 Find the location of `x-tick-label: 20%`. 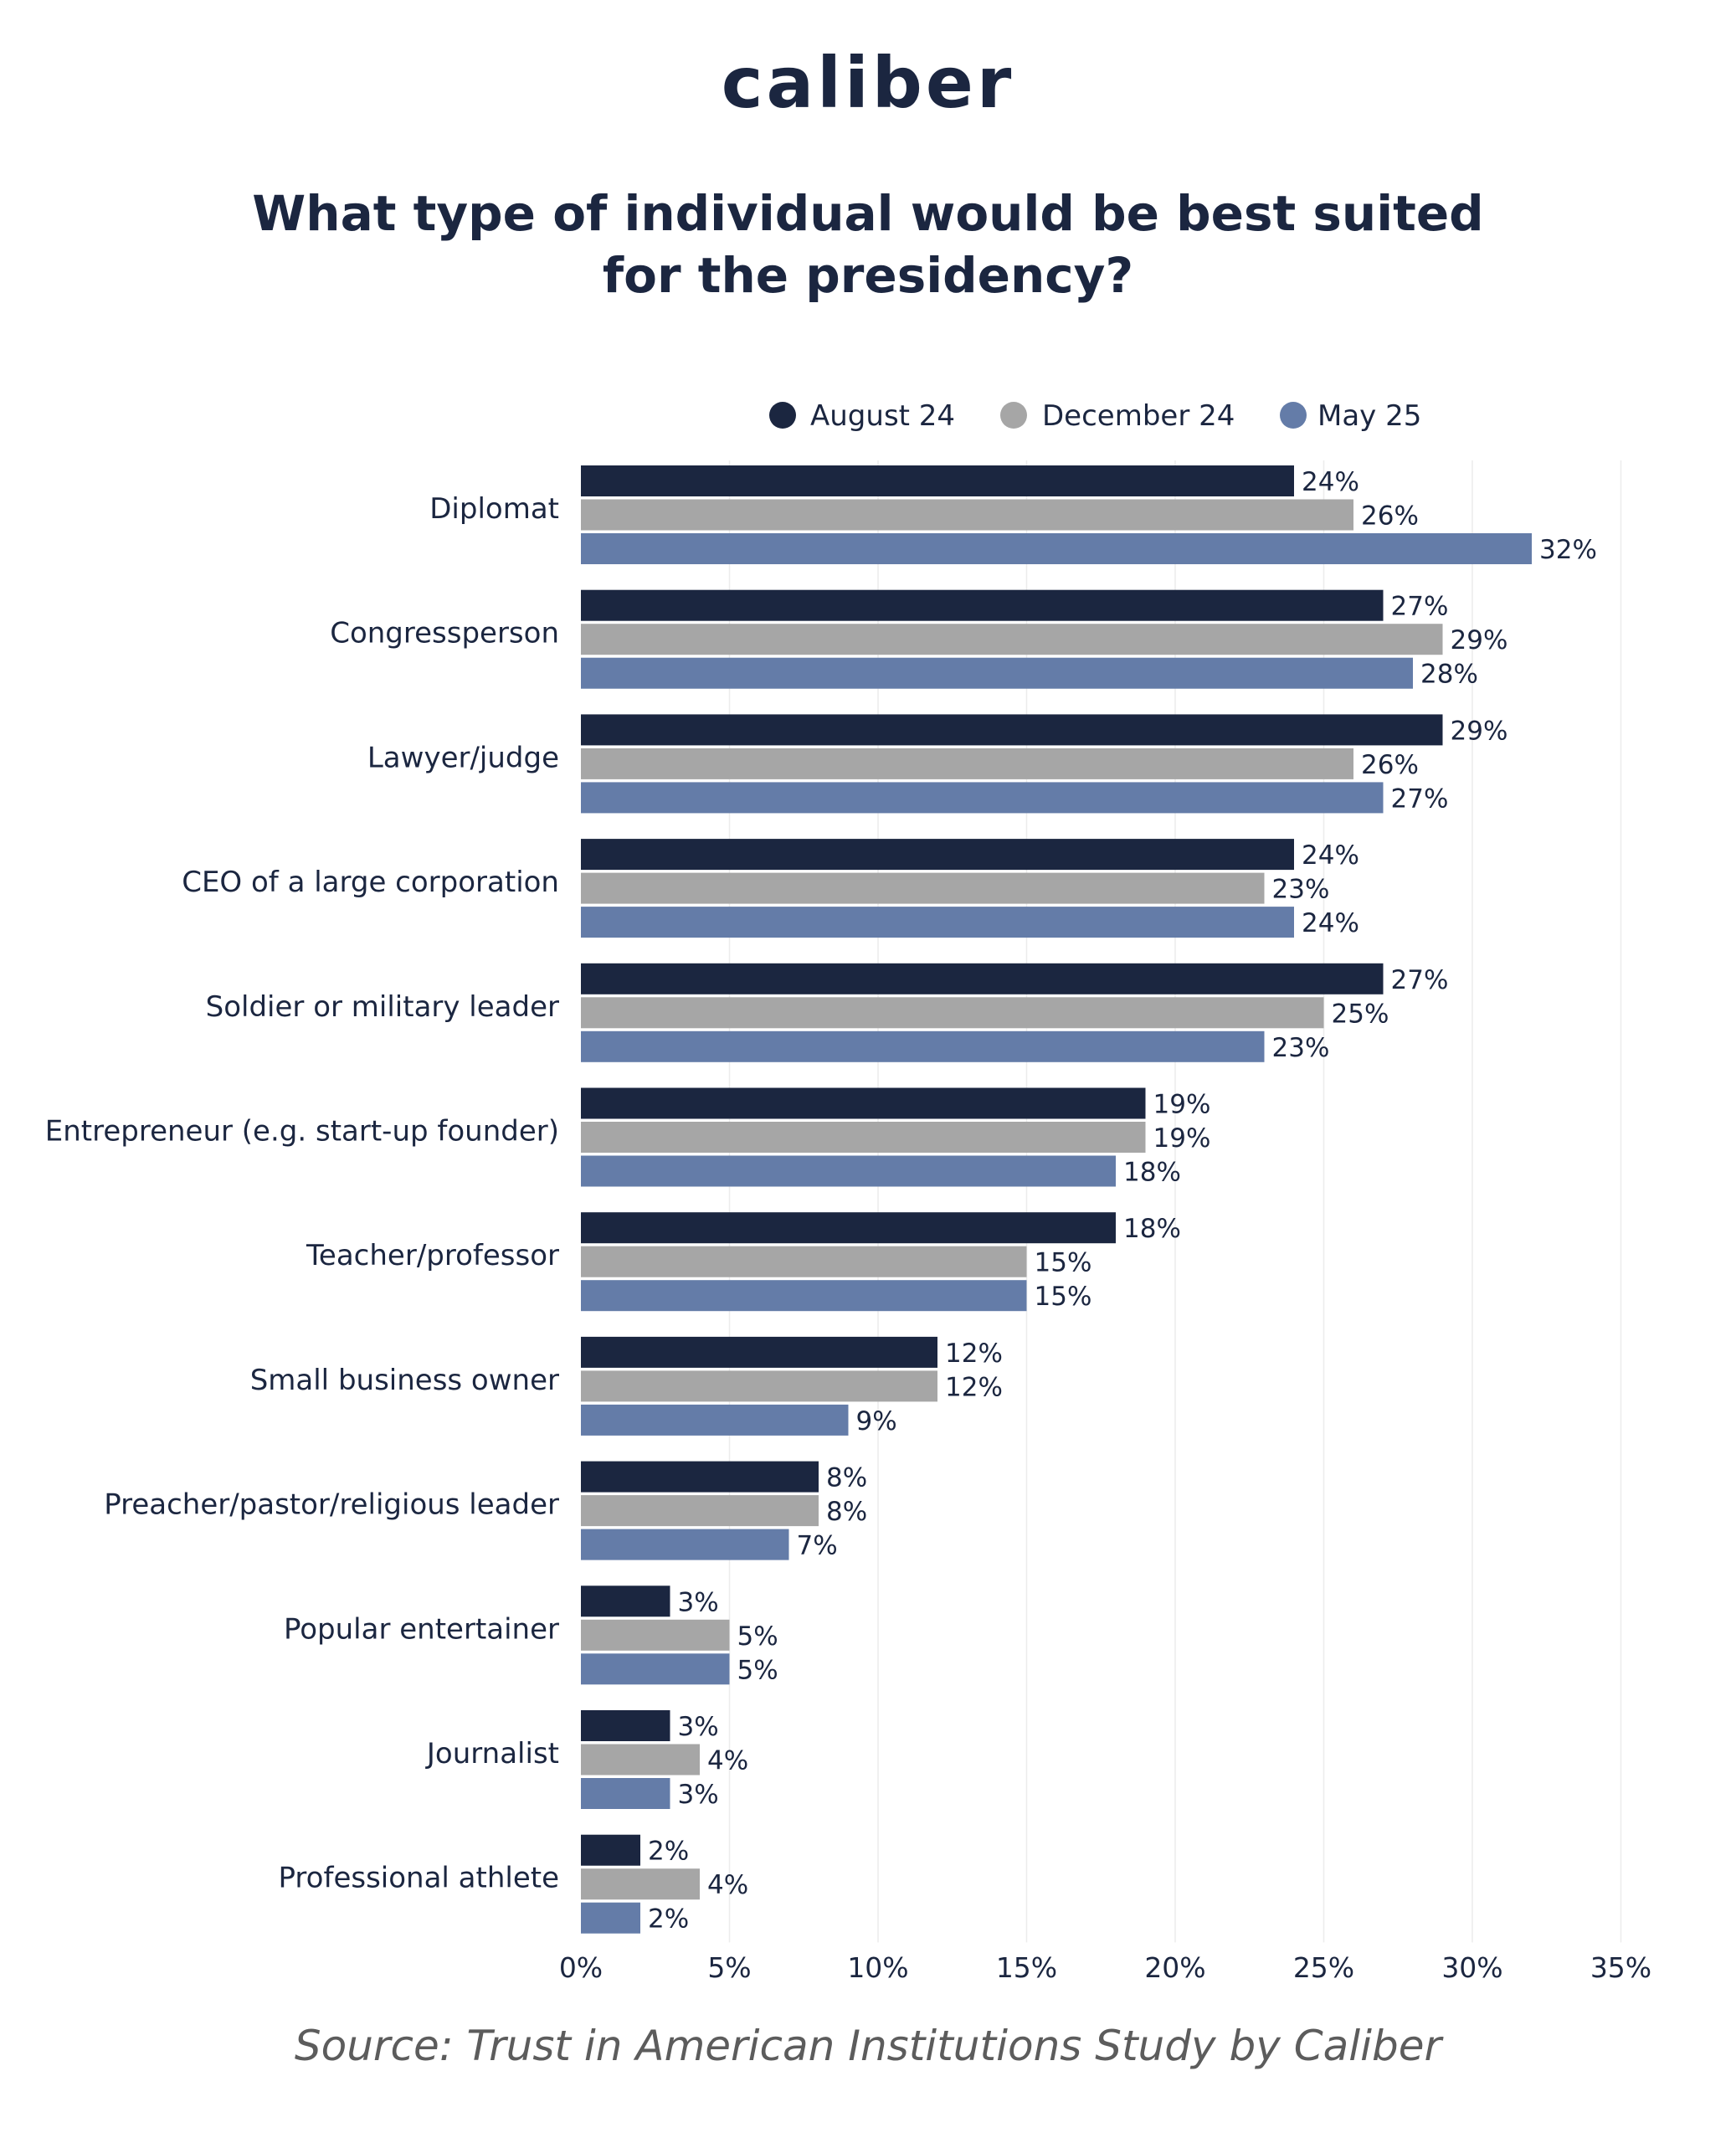

x-tick-label: 20% is located at coordinates (1174, 1967).